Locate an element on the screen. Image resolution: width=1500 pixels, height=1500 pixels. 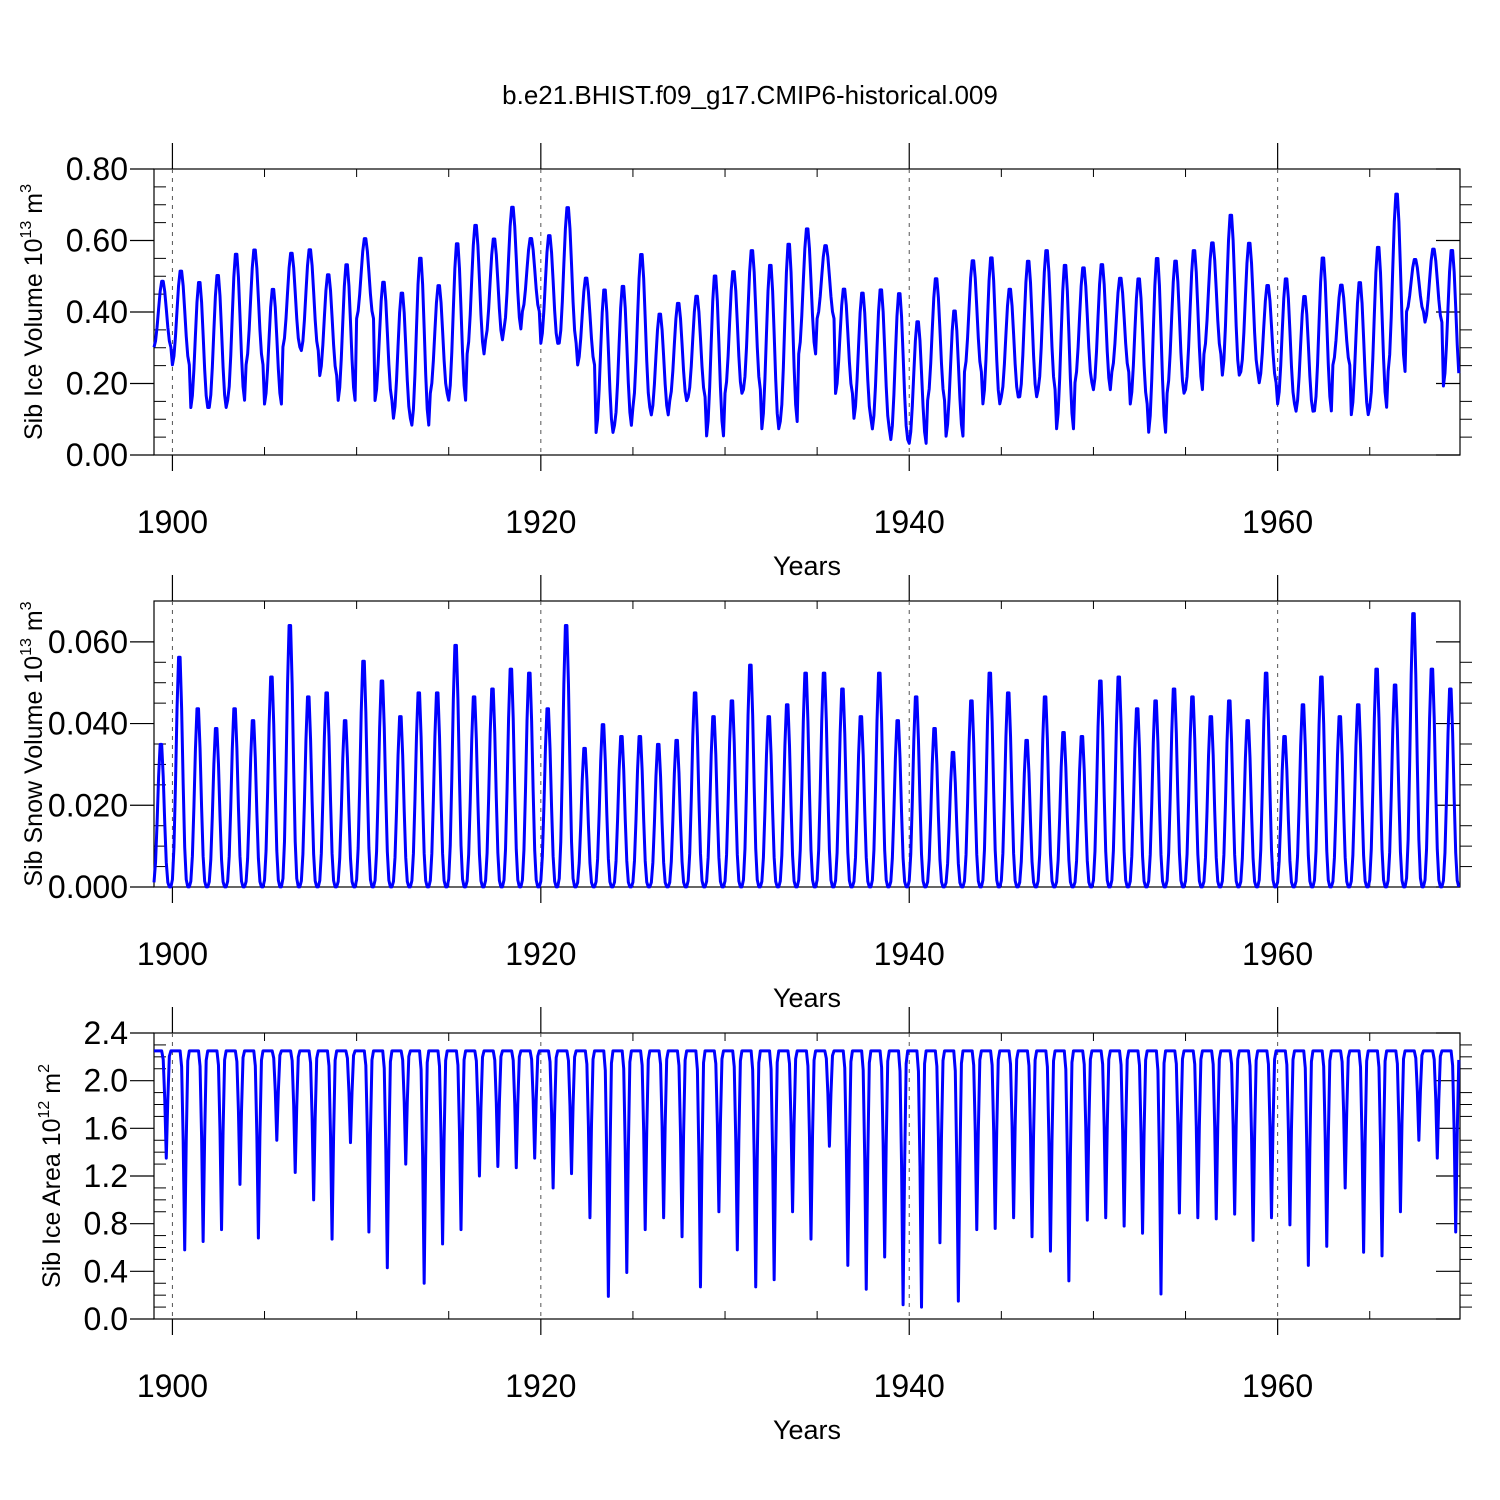
y-tick-label: 1.2 is located at coordinates (106, 1176).